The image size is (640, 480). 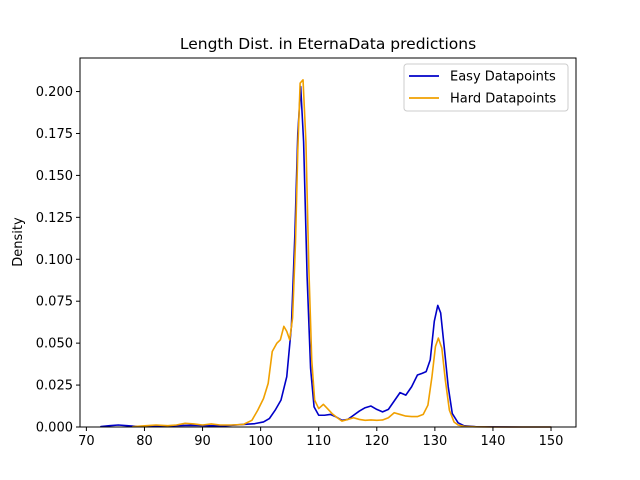 I want to click on legend-box, so click(x=486, y=87).